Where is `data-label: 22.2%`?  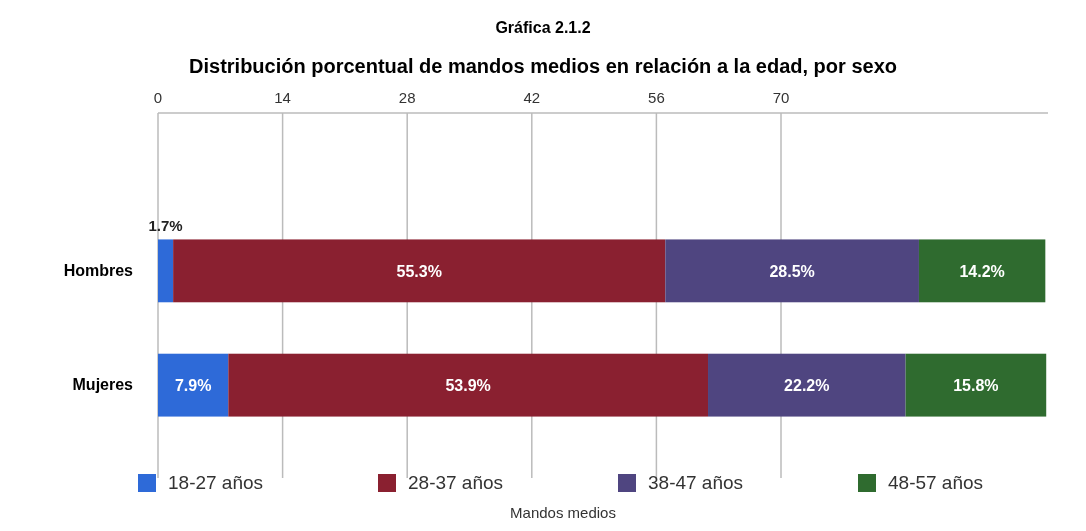
data-label: 22.2% is located at coordinates (807, 386).